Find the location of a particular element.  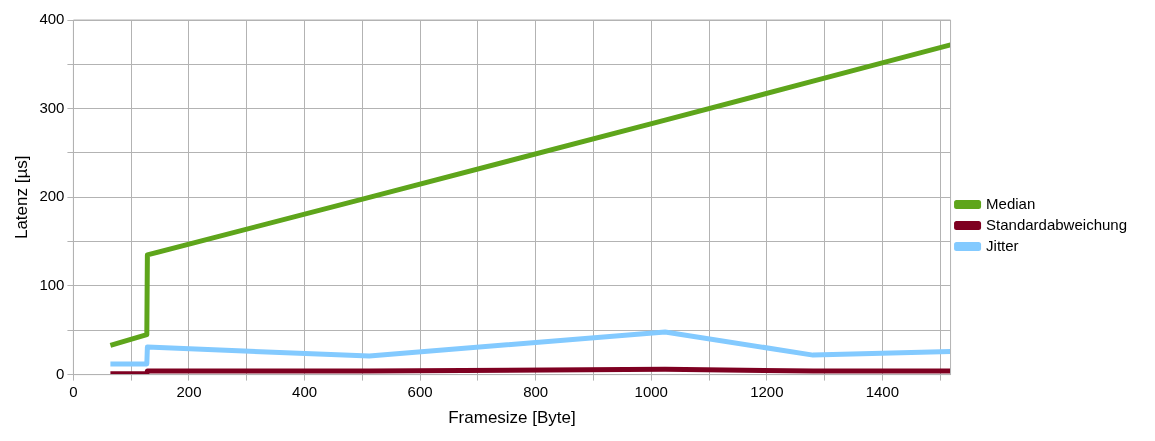

x-axis-title: Framesize [Byte] is located at coordinates (512, 418).